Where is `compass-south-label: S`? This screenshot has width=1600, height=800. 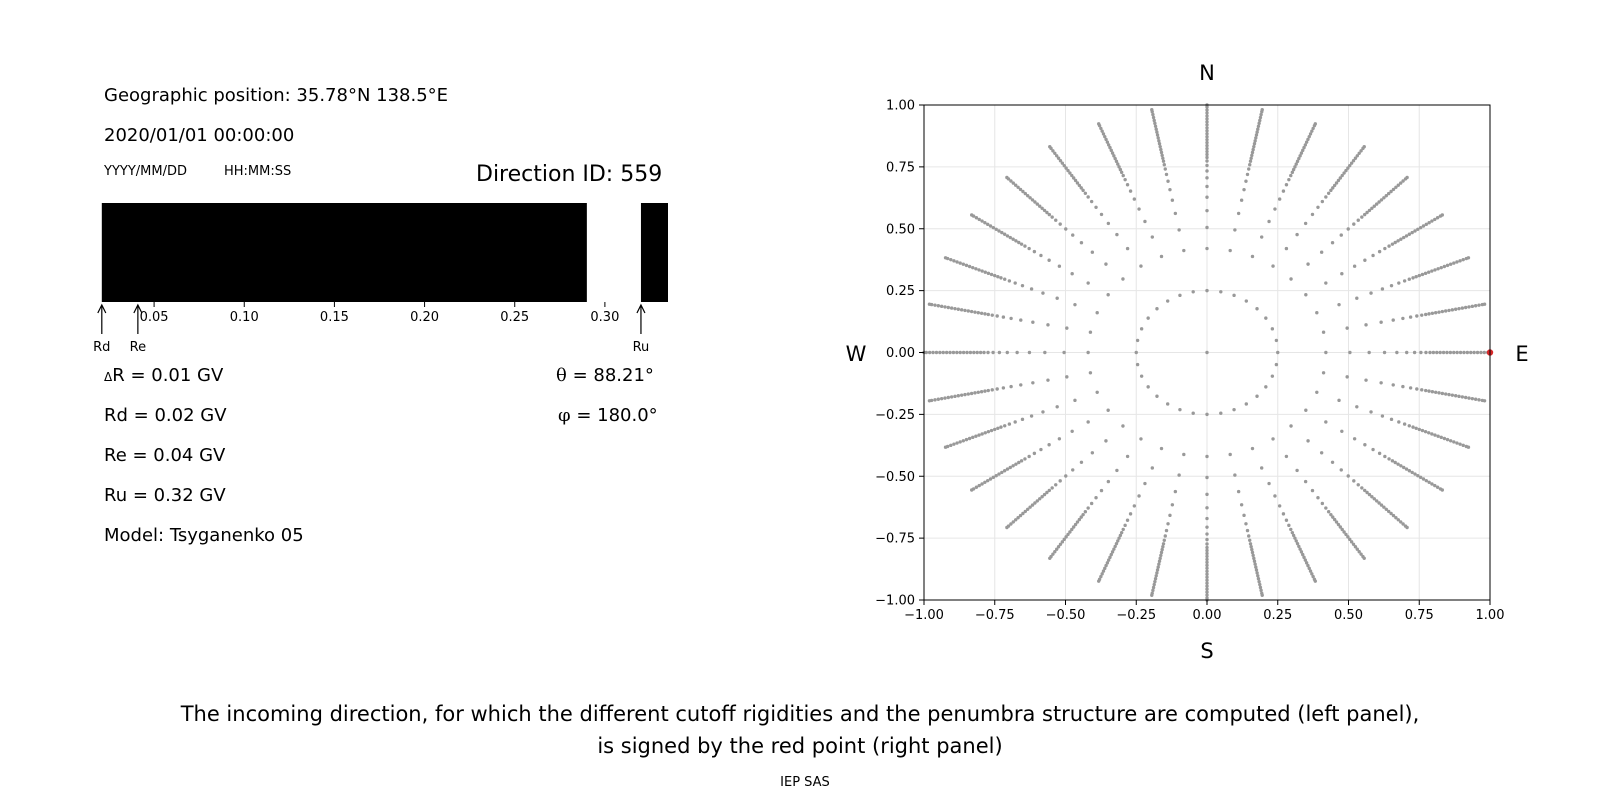 compass-south-label: S is located at coordinates (1206, 651).